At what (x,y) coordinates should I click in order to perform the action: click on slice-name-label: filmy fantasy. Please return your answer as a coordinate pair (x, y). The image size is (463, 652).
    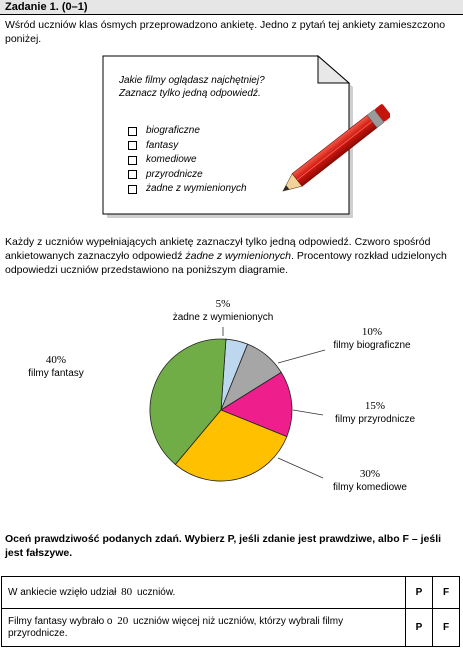
    Looking at the image, I should click on (56, 373).